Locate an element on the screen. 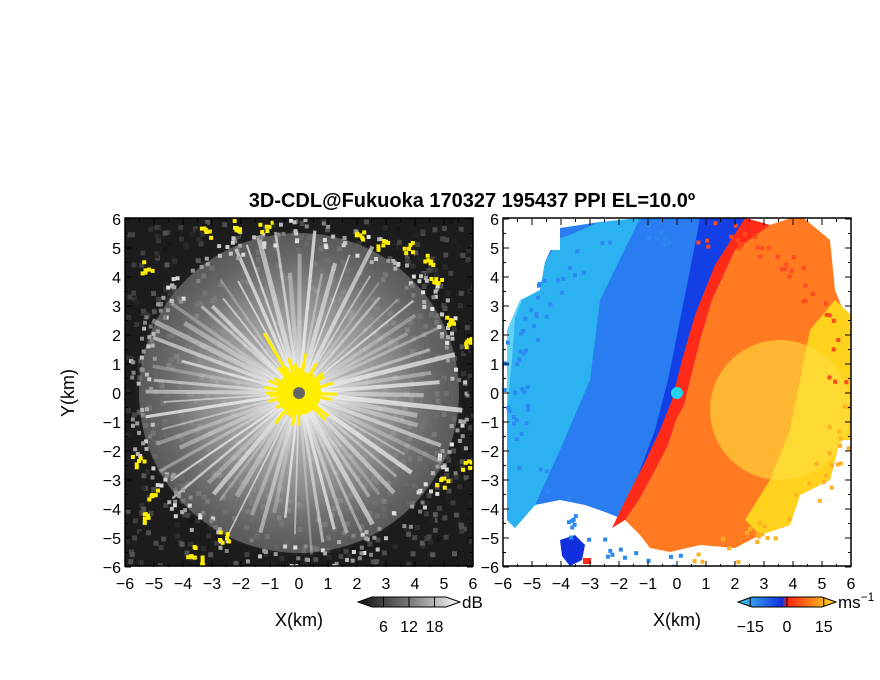 This screenshot has width=880, height=680. right-white-notch is located at coordinates (534, 234).